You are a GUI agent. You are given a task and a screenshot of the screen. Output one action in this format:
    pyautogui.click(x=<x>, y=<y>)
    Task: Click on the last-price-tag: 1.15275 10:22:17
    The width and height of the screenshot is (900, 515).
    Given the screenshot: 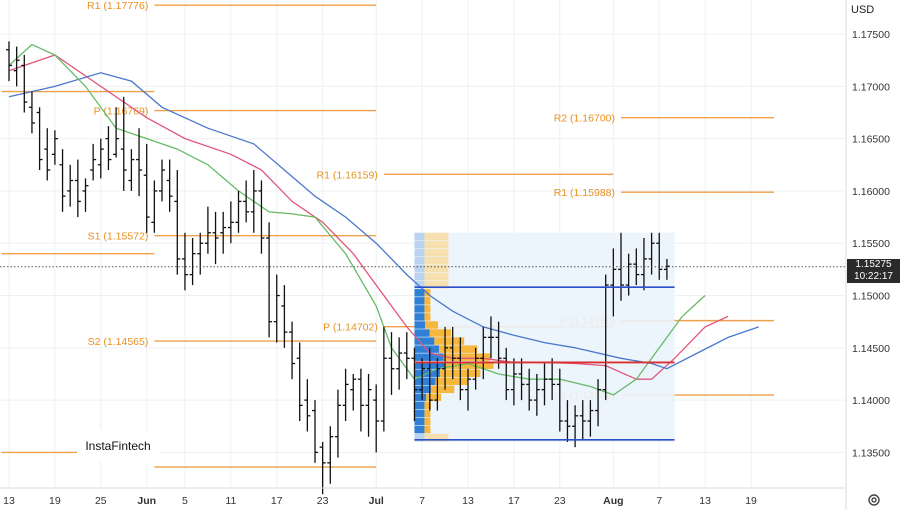 What is the action you would take?
    pyautogui.click(x=873, y=270)
    